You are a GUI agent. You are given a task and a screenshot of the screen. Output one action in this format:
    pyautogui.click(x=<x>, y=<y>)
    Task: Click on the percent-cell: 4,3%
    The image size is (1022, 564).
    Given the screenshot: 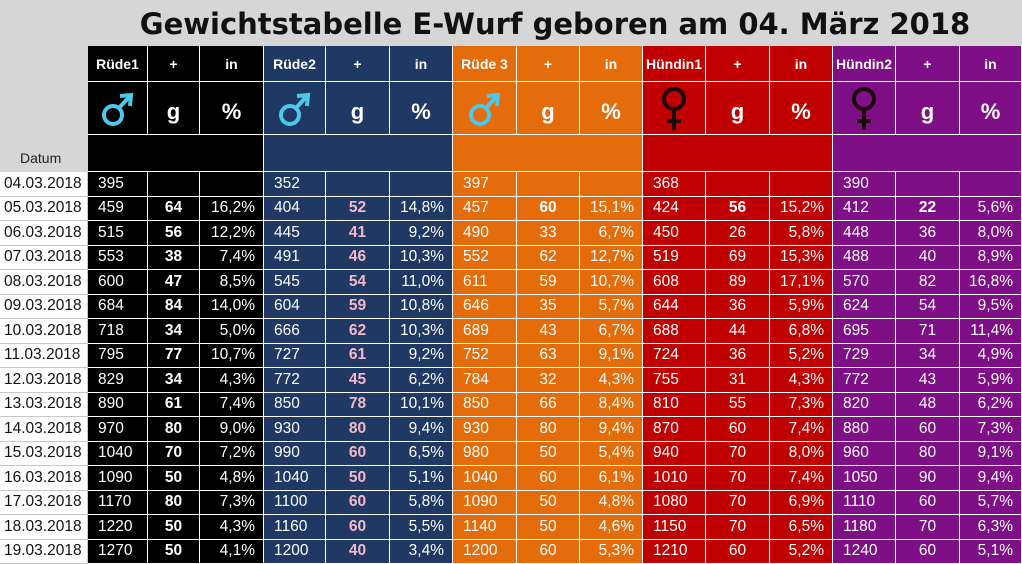 What is the action you would take?
    pyautogui.click(x=611, y=380)
    